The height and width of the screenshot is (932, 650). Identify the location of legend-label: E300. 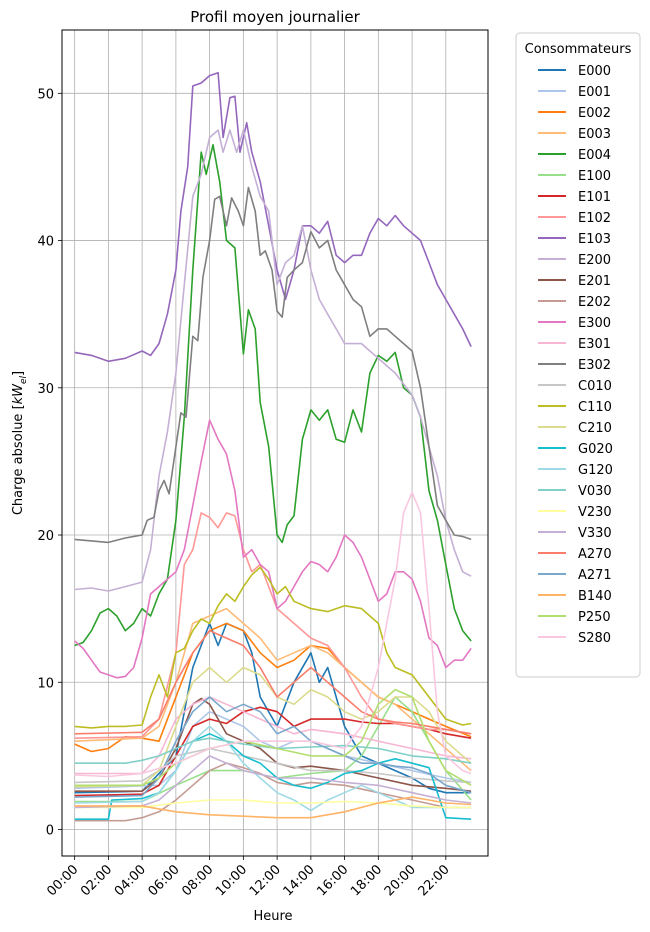
(594, 323).